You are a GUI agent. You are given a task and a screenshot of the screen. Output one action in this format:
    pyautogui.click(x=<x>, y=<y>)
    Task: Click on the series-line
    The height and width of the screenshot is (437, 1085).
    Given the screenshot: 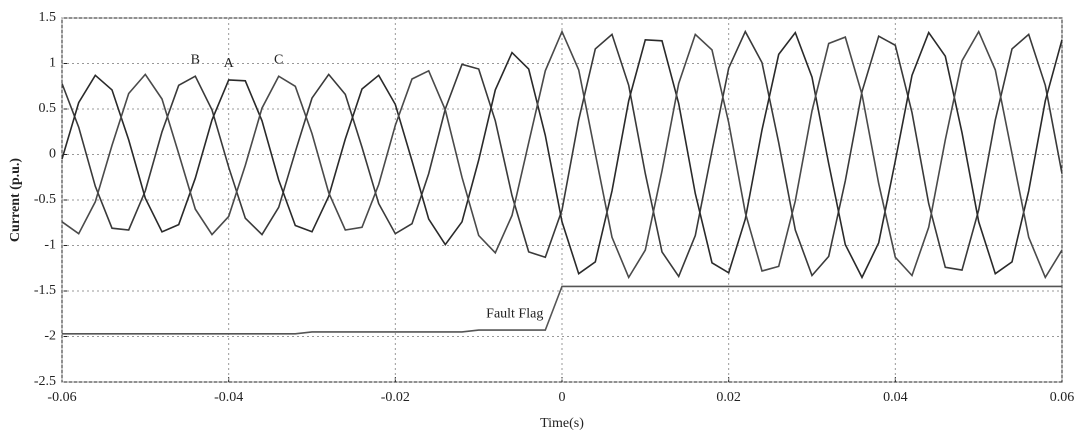 What is the action you would take?
    pyautogui.click(x=562, y=310)
    